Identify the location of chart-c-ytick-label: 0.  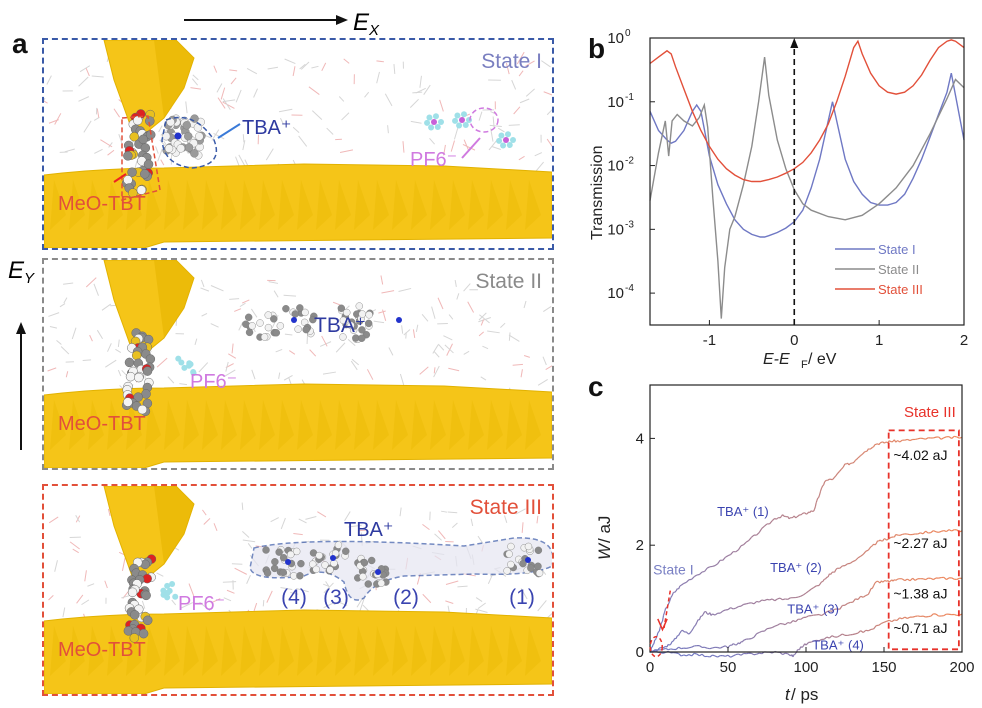
(640, 652).